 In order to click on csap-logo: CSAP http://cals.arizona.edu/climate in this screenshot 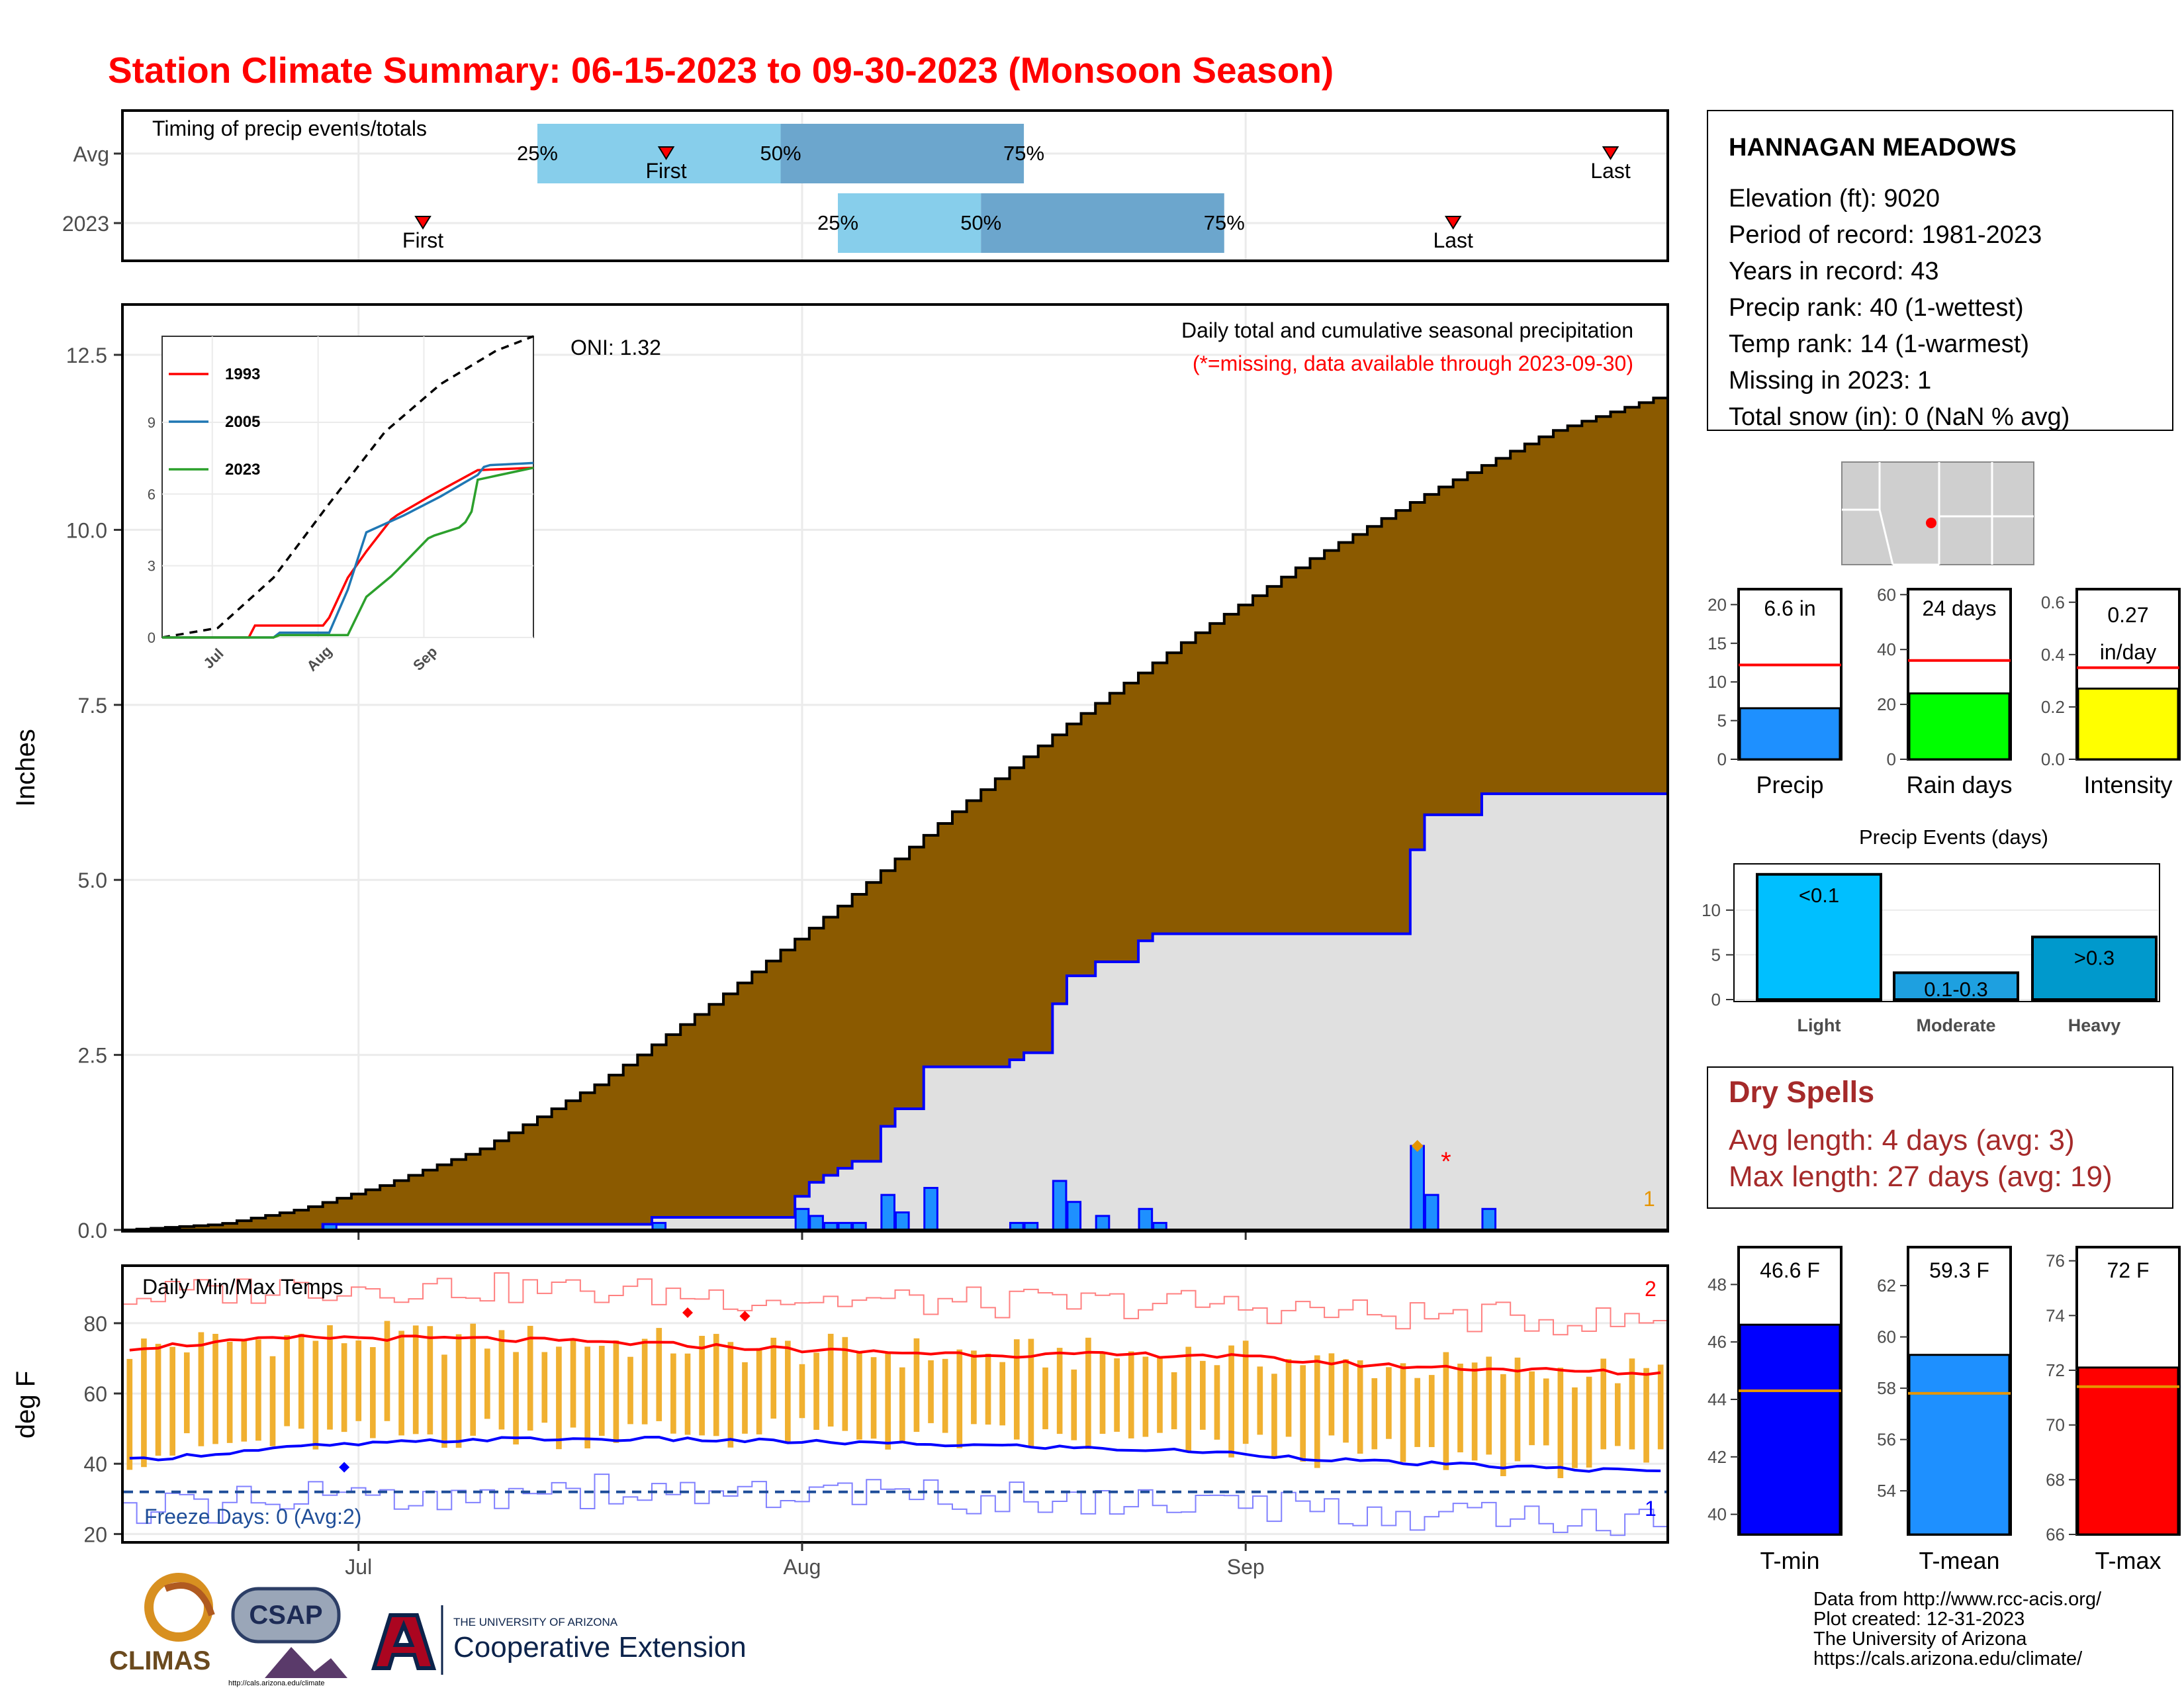, I will do `click(287, 1637)`.